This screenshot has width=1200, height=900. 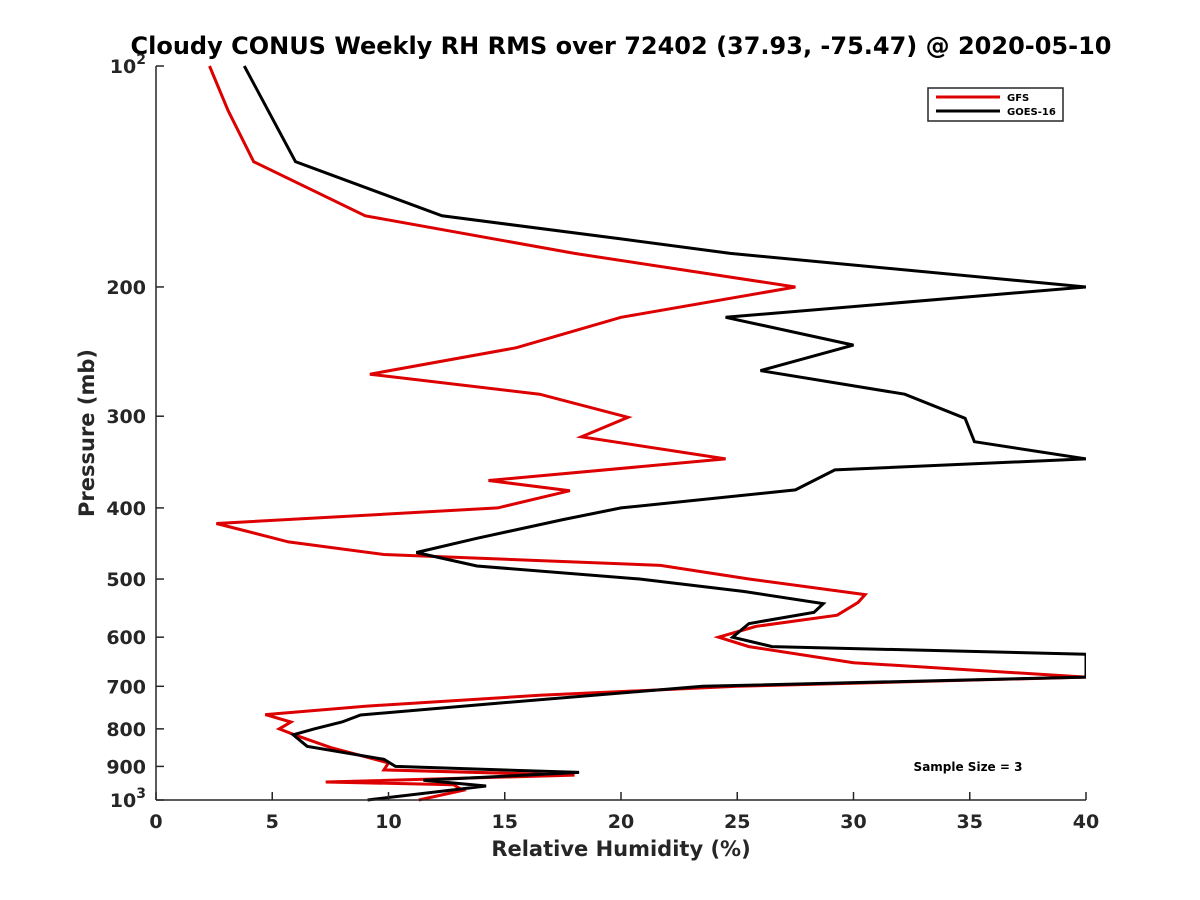 I want to click on y-tick-label: 500, so click(x=126, y=580).